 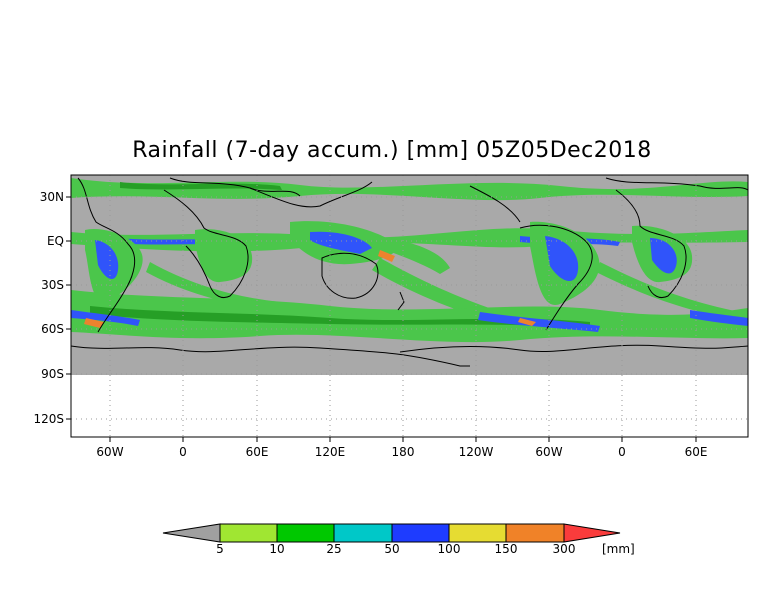 I want to click on colorbar-label: 150, so click(x=506, y=549).